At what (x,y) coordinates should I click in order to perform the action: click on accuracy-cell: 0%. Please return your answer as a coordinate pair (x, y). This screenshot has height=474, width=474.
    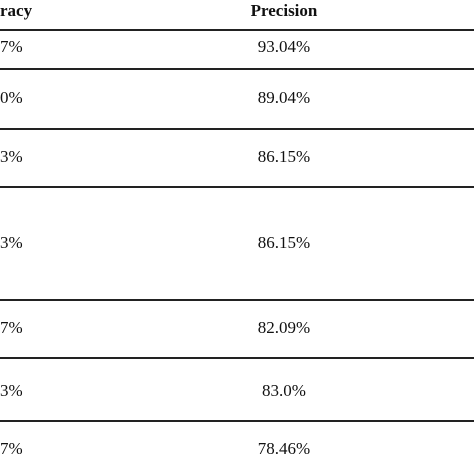
    Looking at the image, I should click on (11, 97).